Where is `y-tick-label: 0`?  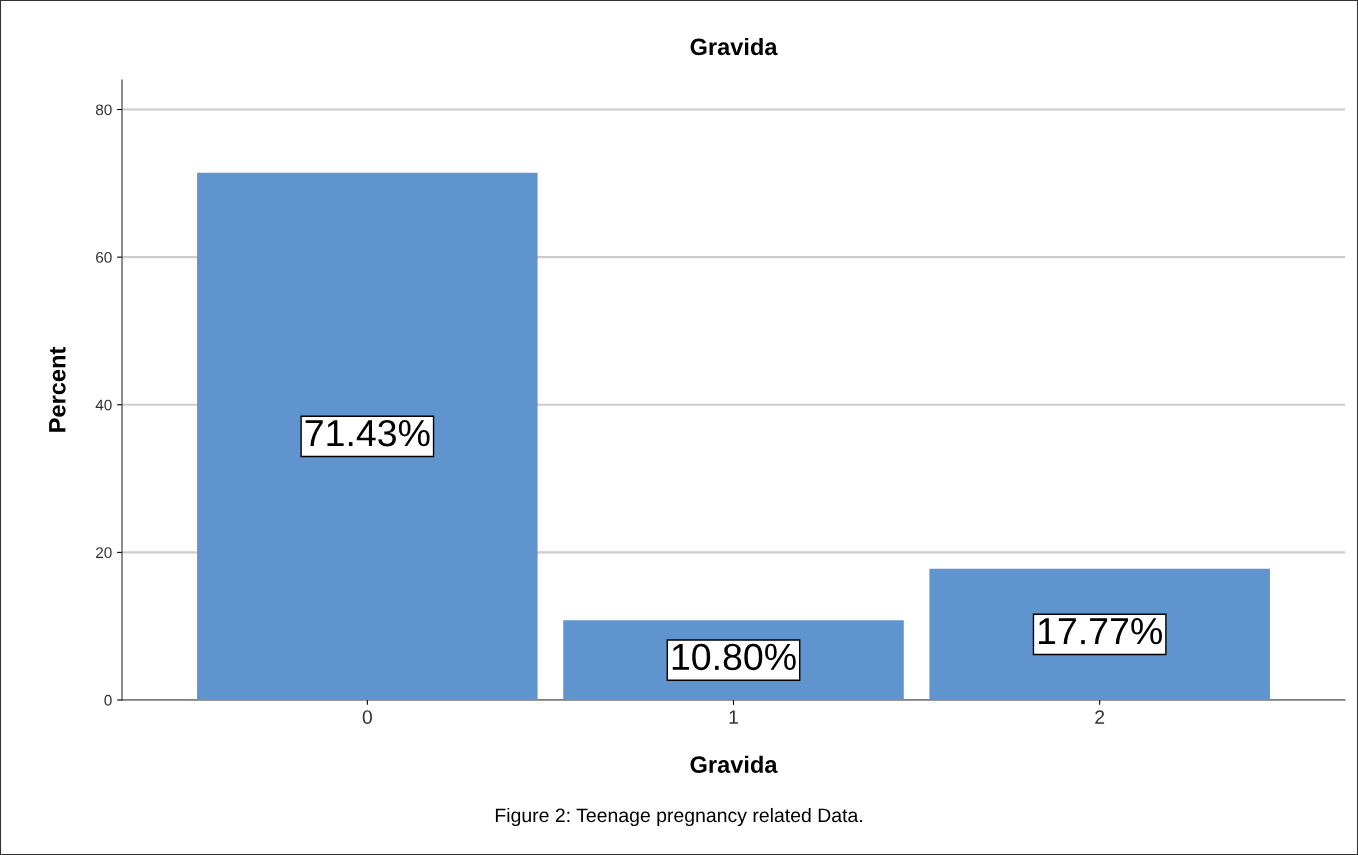 y-tick-label: 0 is located at coordinates (108, 700).